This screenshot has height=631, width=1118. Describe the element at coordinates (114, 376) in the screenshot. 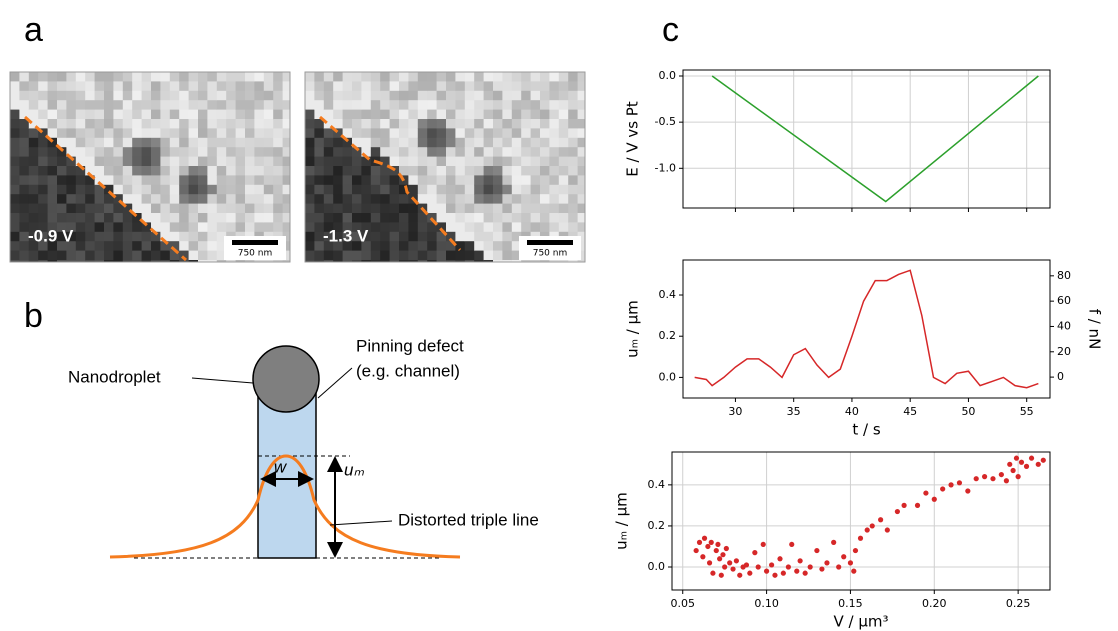

I see `droplet-label: Nanodroplet` at that location.